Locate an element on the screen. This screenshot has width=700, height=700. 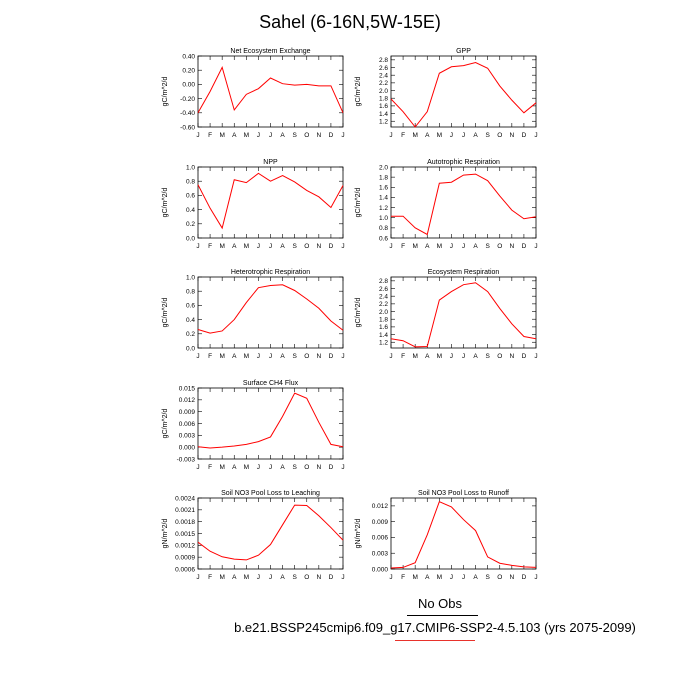
panel-title: GPP is located at coordinates (463, 51).